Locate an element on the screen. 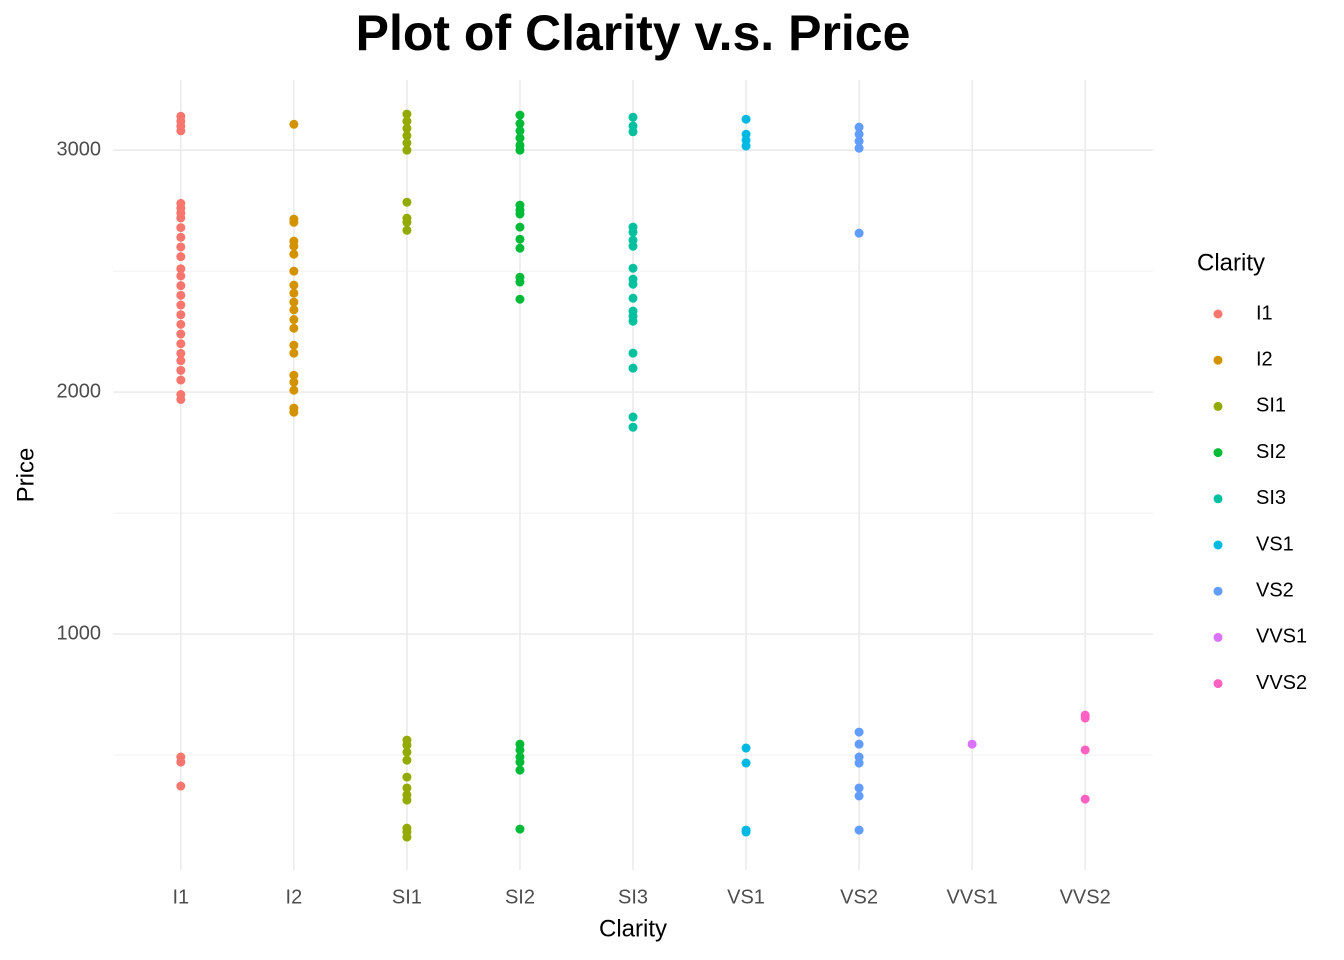 The image size is (1344, 960). legend-label: SI1 is located at coordinates (1271, 406).